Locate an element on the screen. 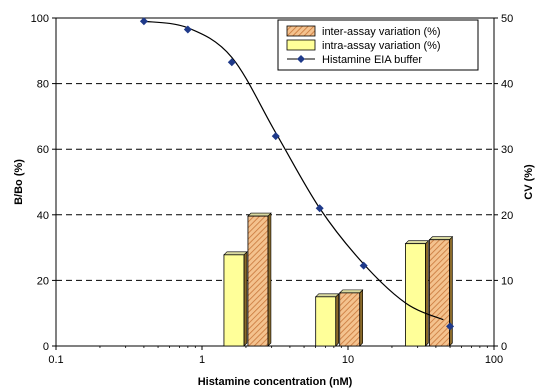 The width and height of the screenshot is (540, 392). bar-intra-3-top is located at coordinates (417, 242).